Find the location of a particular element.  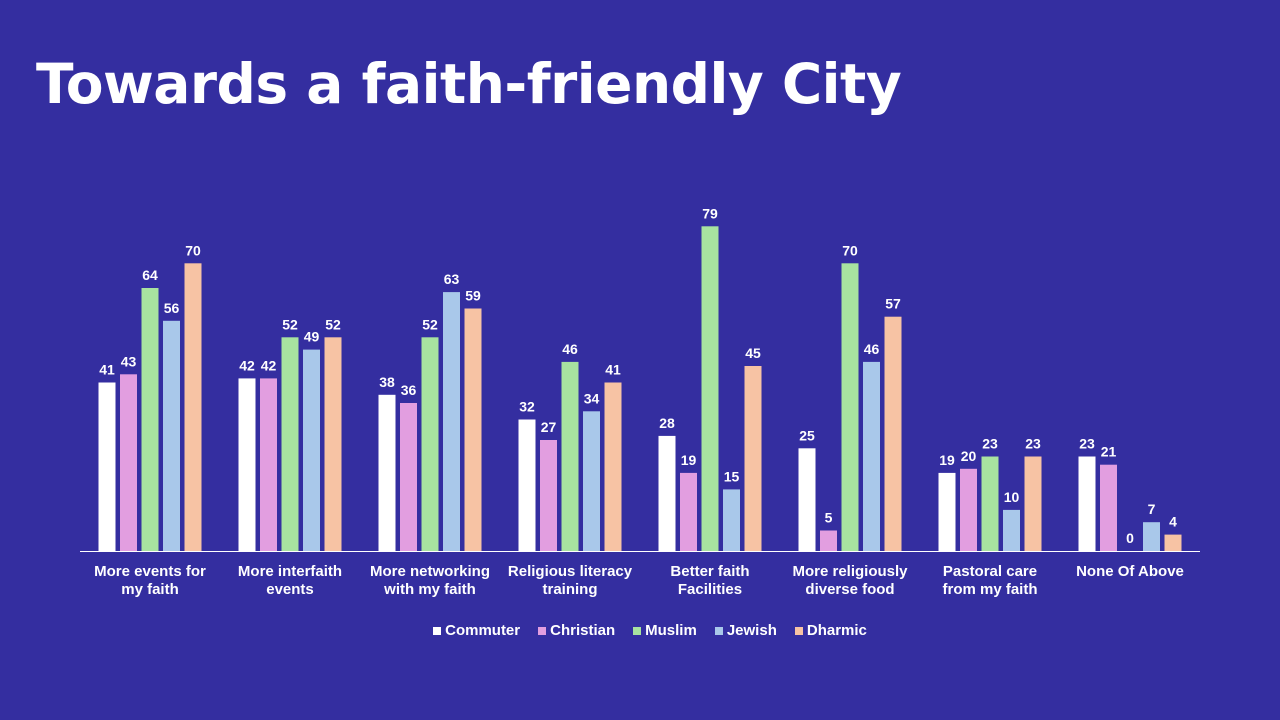

data-label-jewish-2: 63 is located at coordinates (452, 279).